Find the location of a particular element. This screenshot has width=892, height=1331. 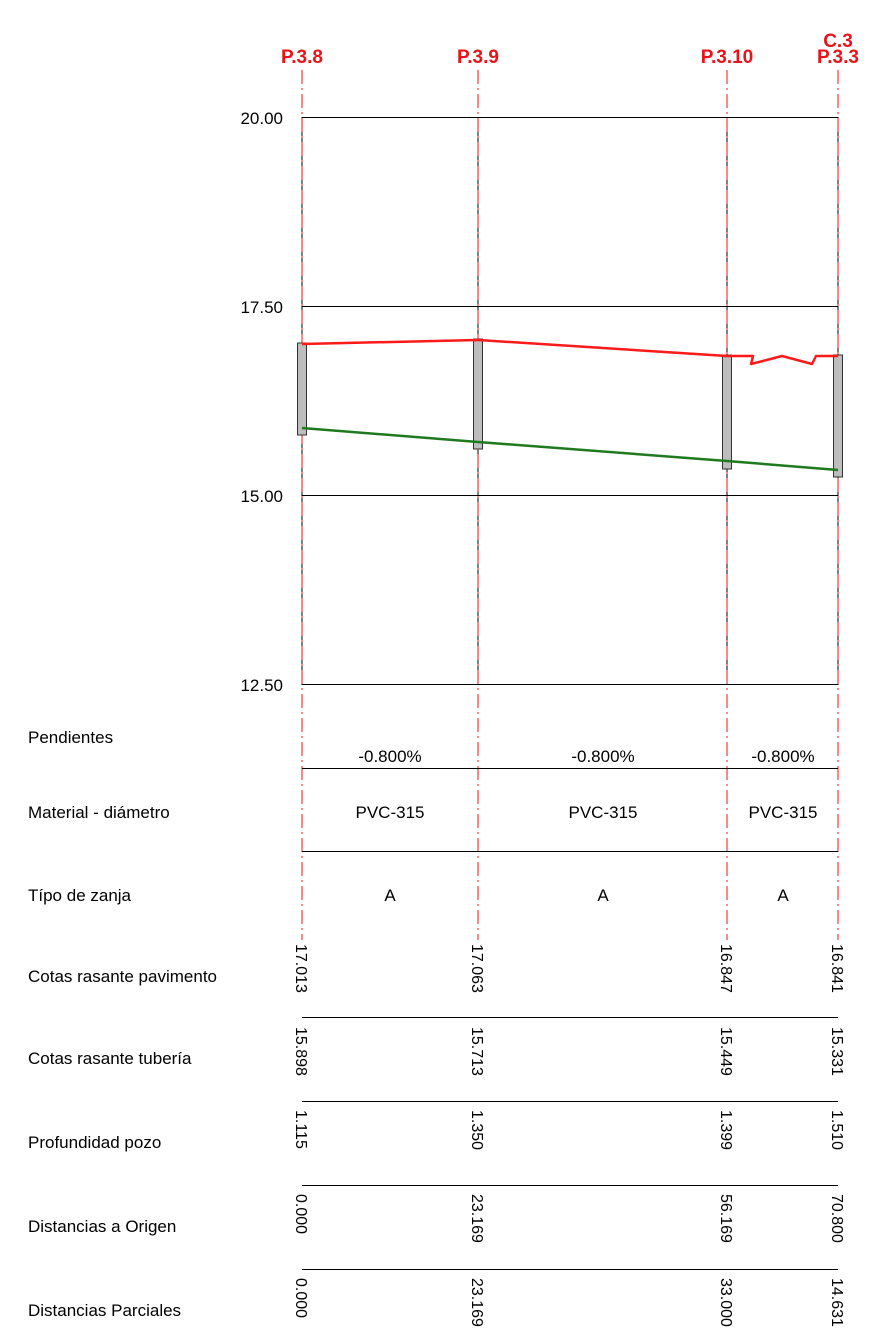

profundidad-value: 1.115 is located at coordinates (300, 1129).